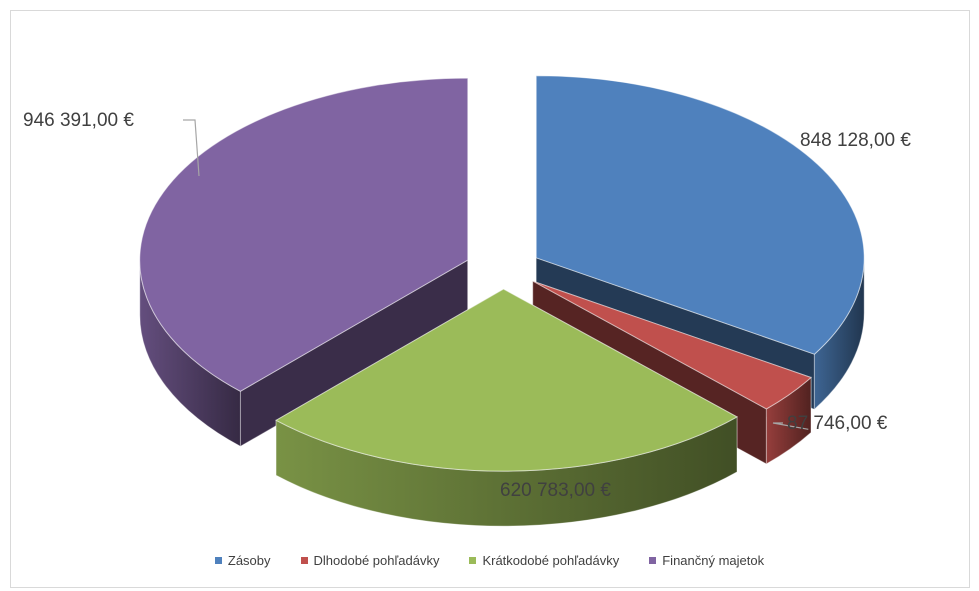 This screenshot has width=979, height=591. What do you see at coordinates (555, 490) in the screenshot?
I see `data-label: 620 783,00 €` at bounding box center [555, 490].